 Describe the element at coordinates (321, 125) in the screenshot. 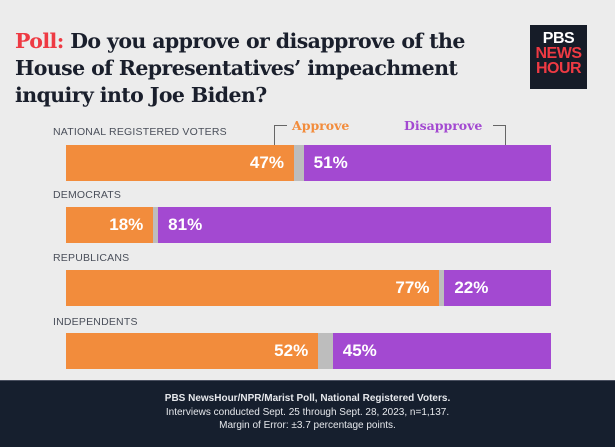

I see `legend-approve: Approve` at that location.